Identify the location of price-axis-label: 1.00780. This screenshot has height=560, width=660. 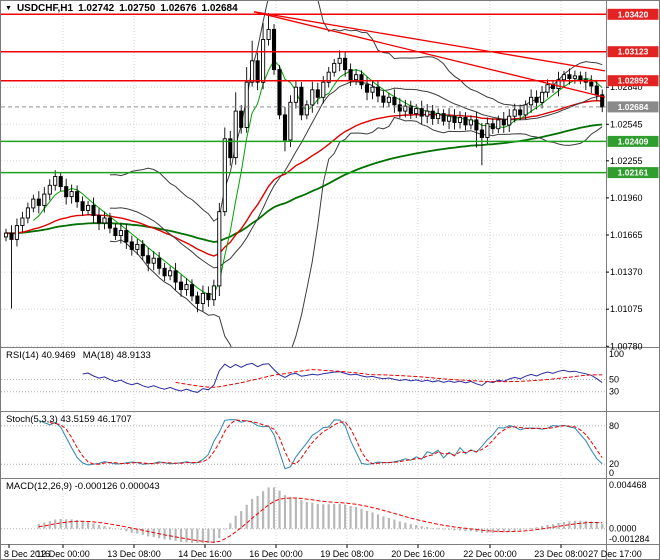
(626, 346).